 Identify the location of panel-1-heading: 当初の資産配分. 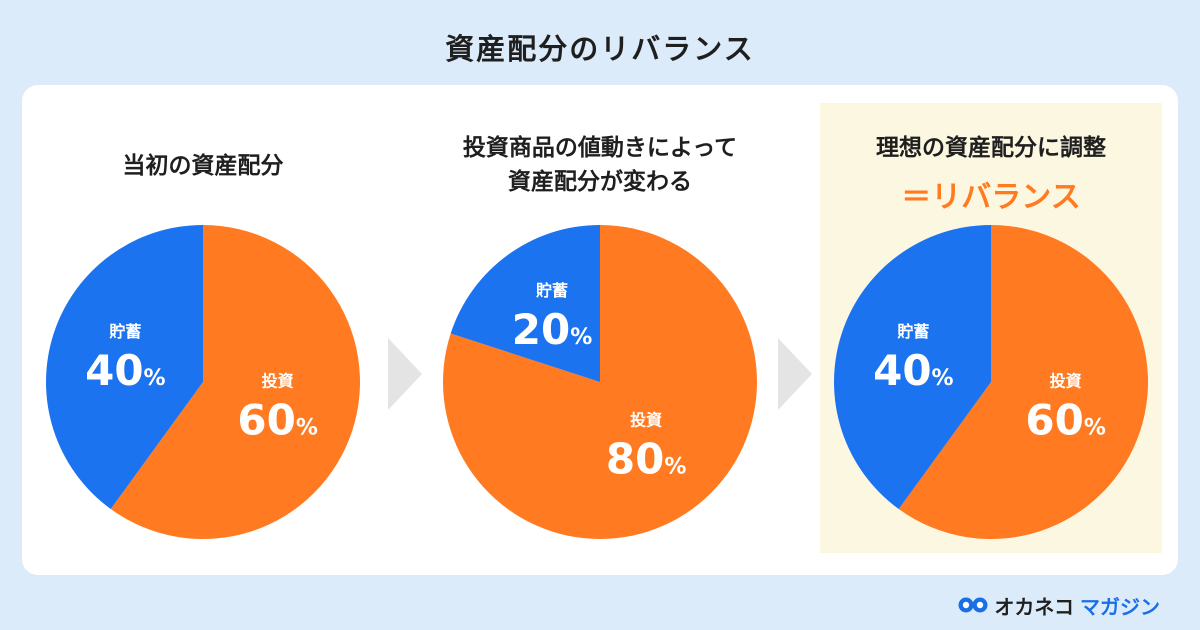
(203, 166).